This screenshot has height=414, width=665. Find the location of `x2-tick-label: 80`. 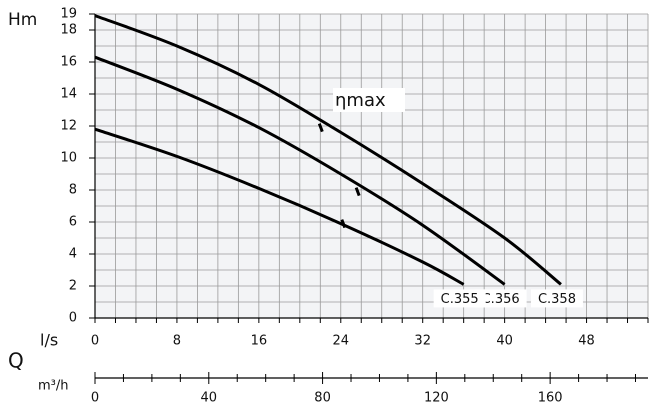

x2-tick-label: 80 is located at coordinates (322, 398).